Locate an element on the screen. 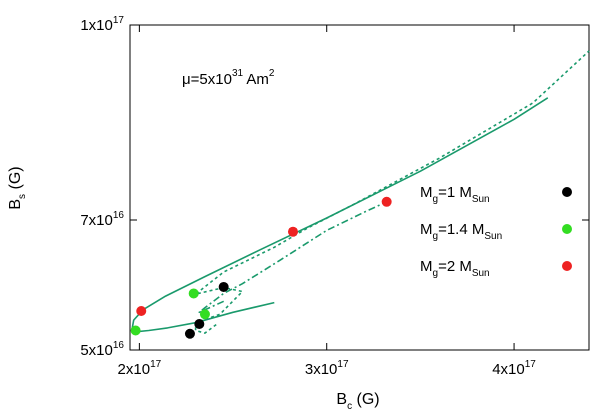  x-axis-label-unit: (G) is located at coordinates (366, 399).